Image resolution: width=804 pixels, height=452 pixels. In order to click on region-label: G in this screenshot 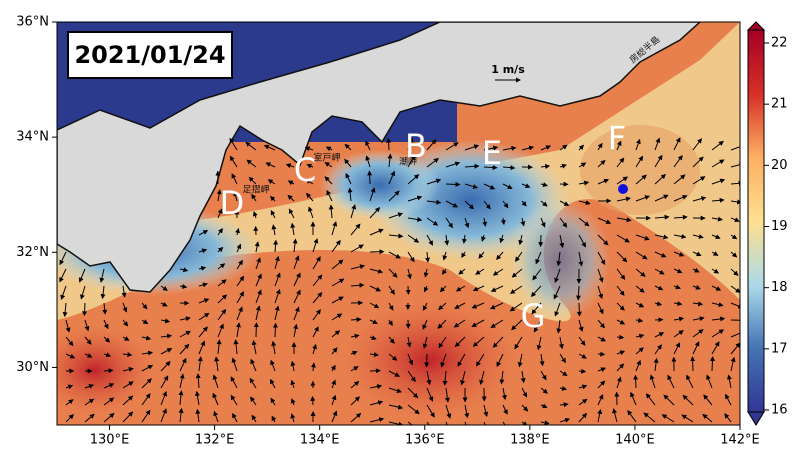, I will do `click(533, 316)`.